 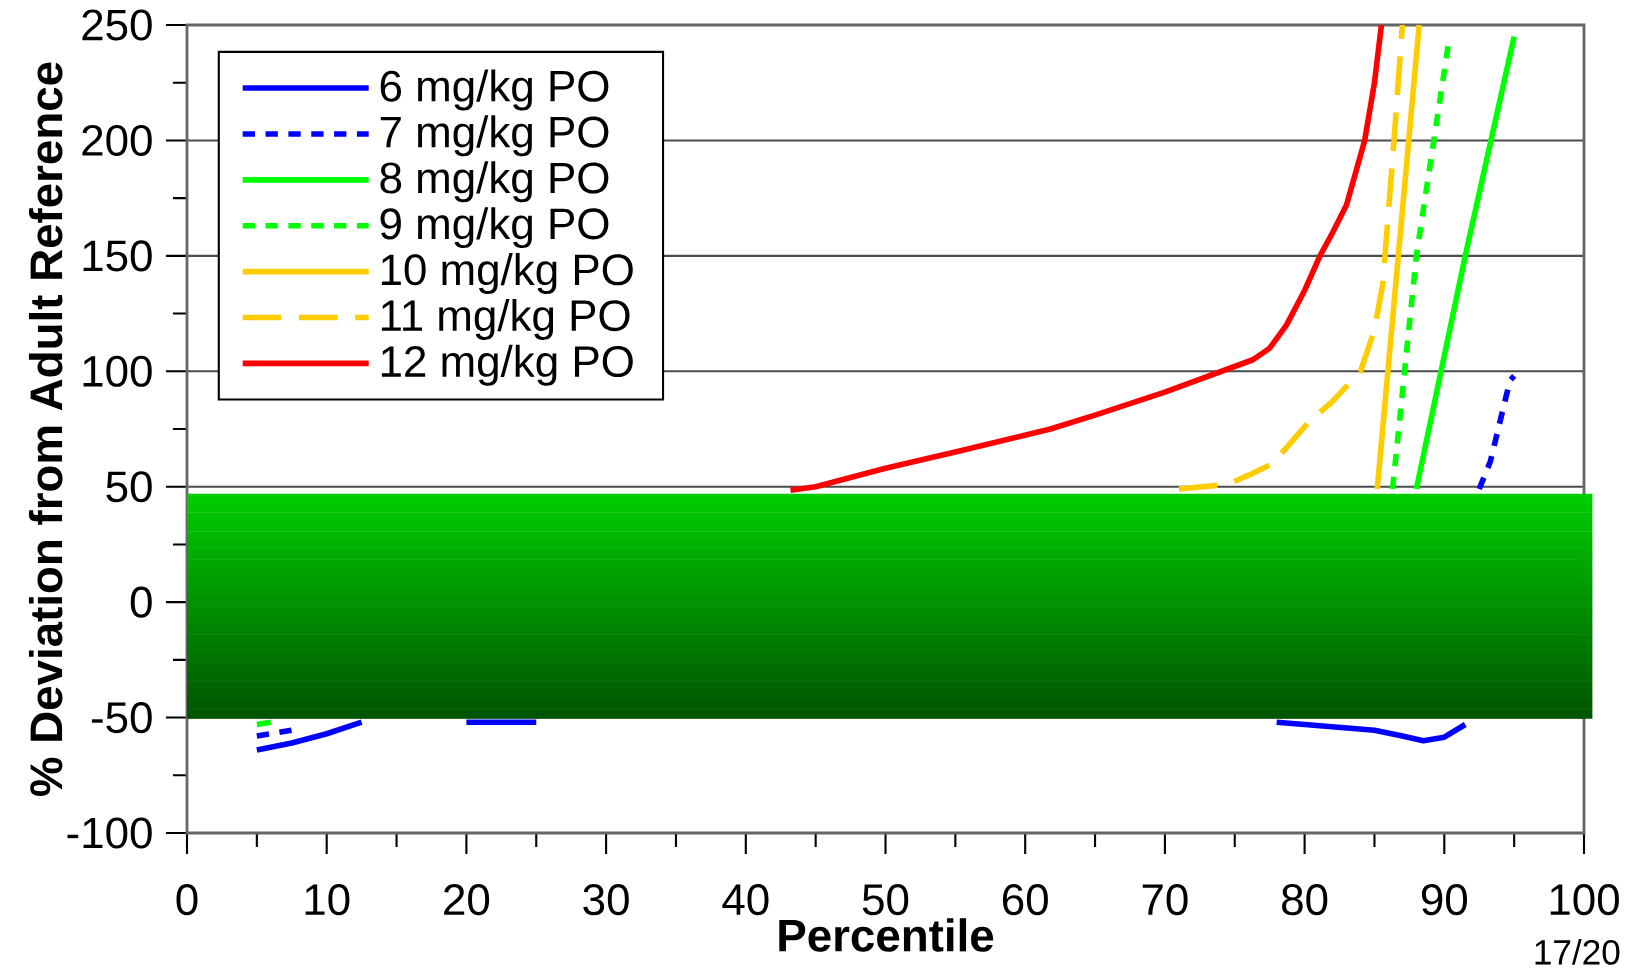 What do you see at coordinates (494, 136) in the screenshot?
I see `legend-label: 7 mg/kg PO` at bounding box center [494, 136].